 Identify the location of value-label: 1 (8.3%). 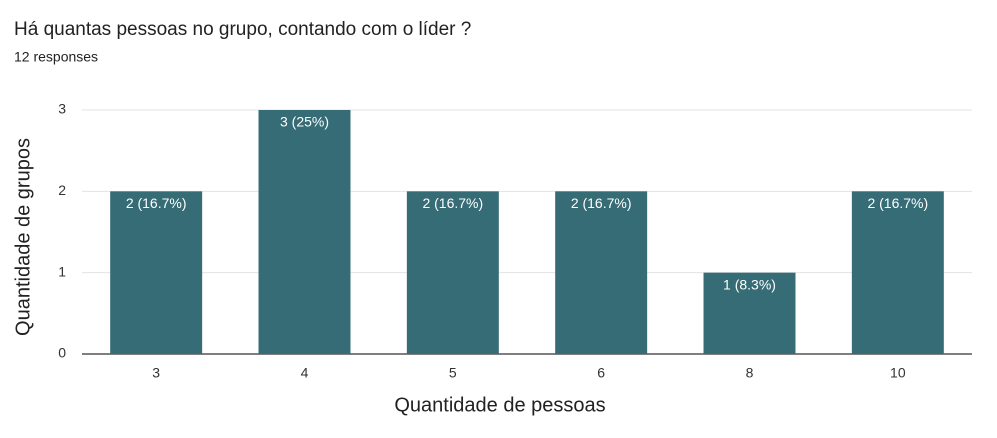
(749, 284).